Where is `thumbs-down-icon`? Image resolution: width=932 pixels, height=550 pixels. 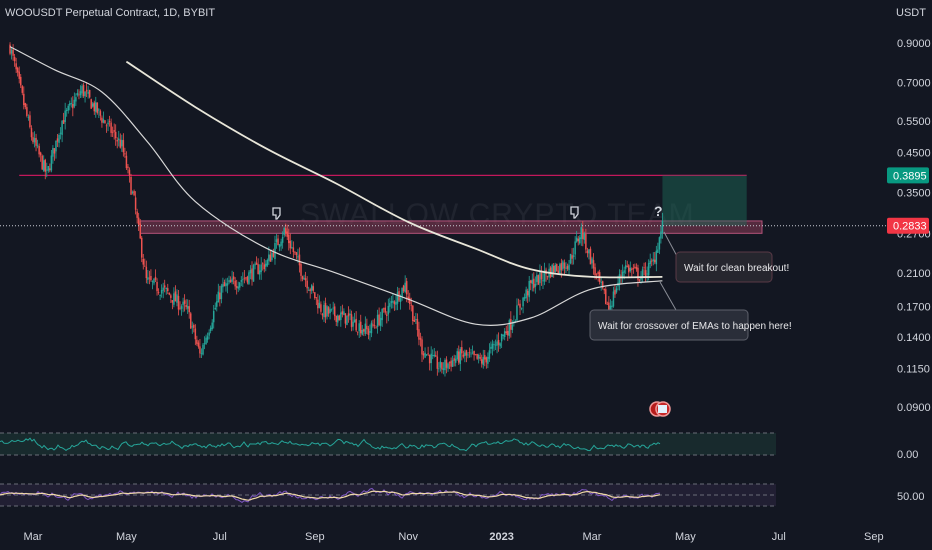
thumbs-down-icon is located at coordinates (574, 212).